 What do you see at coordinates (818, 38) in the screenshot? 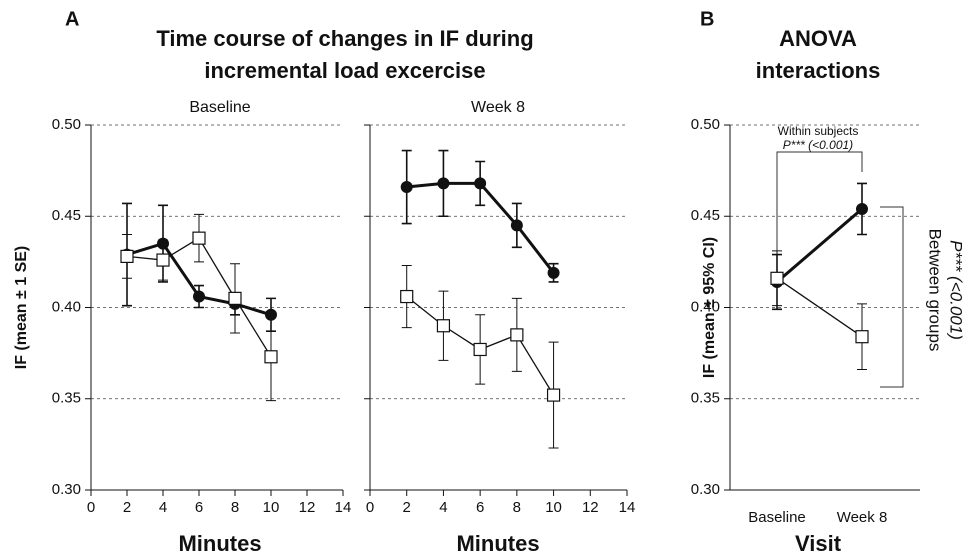
I see `chart-title: ANOVA` at bounding box center [818, 38].